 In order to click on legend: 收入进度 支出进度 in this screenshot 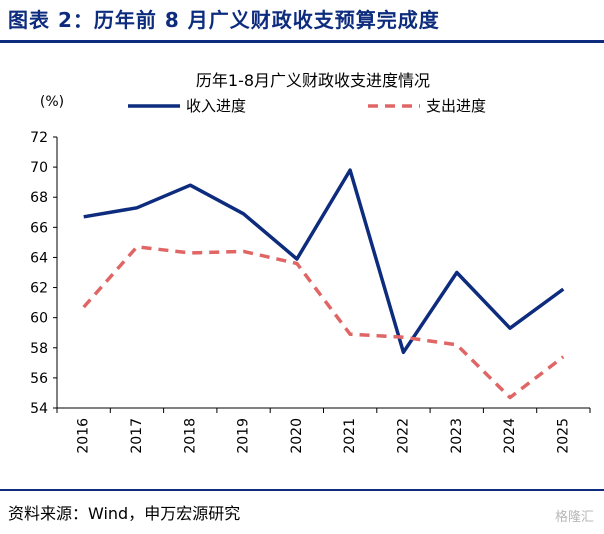, I will do `click(307, 106)`.